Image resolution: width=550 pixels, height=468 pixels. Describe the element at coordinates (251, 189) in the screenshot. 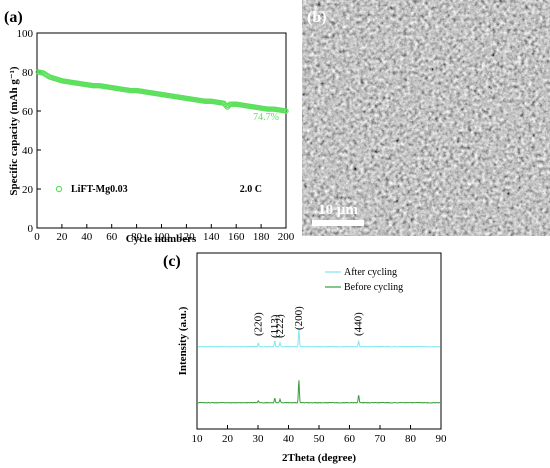

I see `rate-annotation: 2.0 C` at that location.